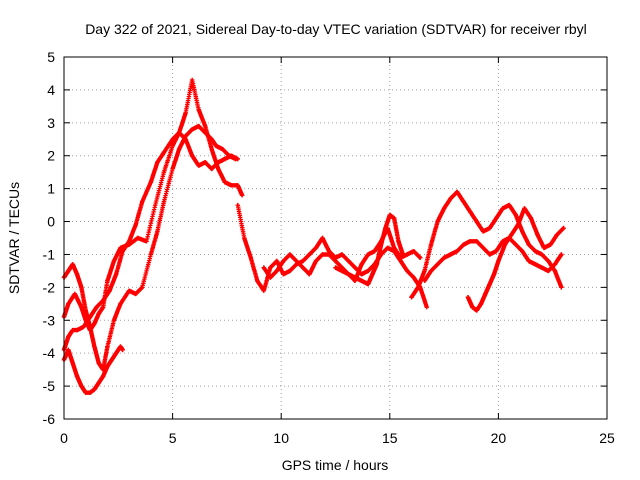  I want to click on y-axis-label: SDTVAR / TECUs, so click(14, 238).